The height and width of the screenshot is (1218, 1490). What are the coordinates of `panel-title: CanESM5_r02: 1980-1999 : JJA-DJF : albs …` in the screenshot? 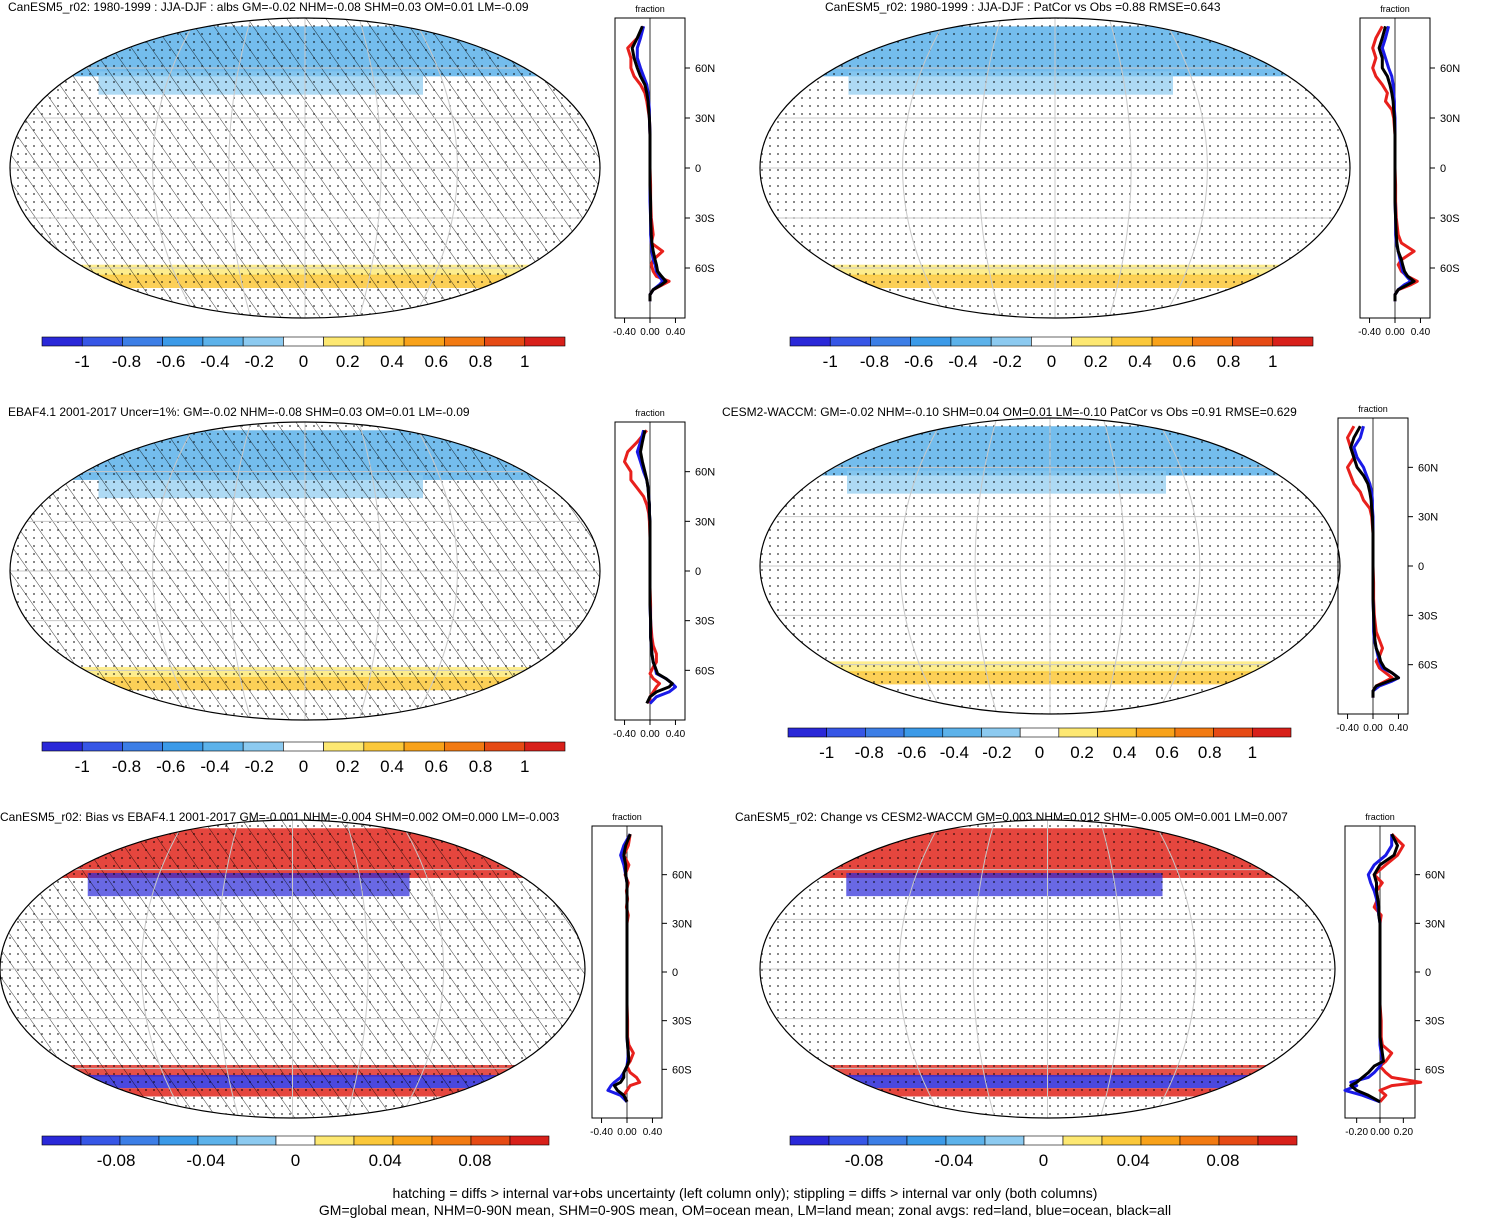 It's located at (268, 7).